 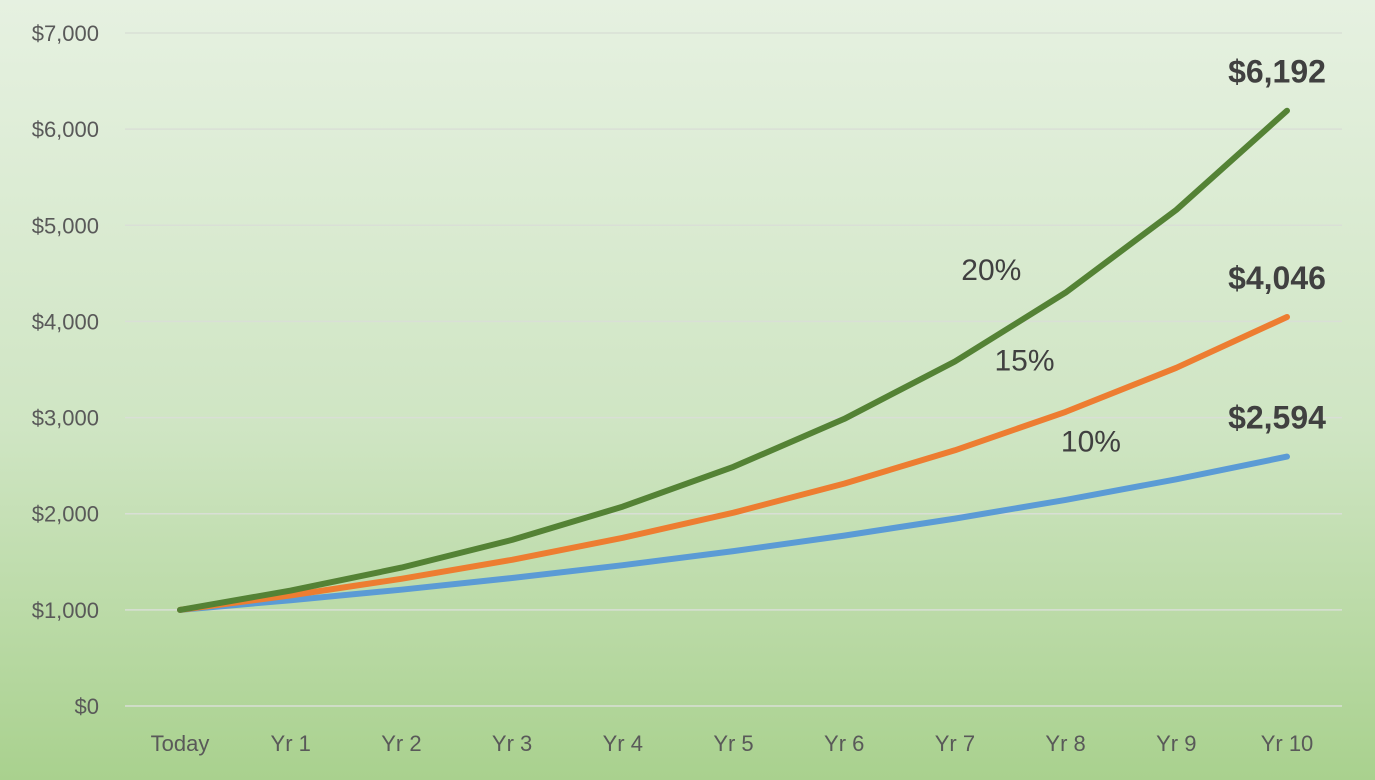 What do you see at coordinates (65, 129) in the screenshot?
I see `y-tick-label: $6,000` at bounding box center [65, 129].